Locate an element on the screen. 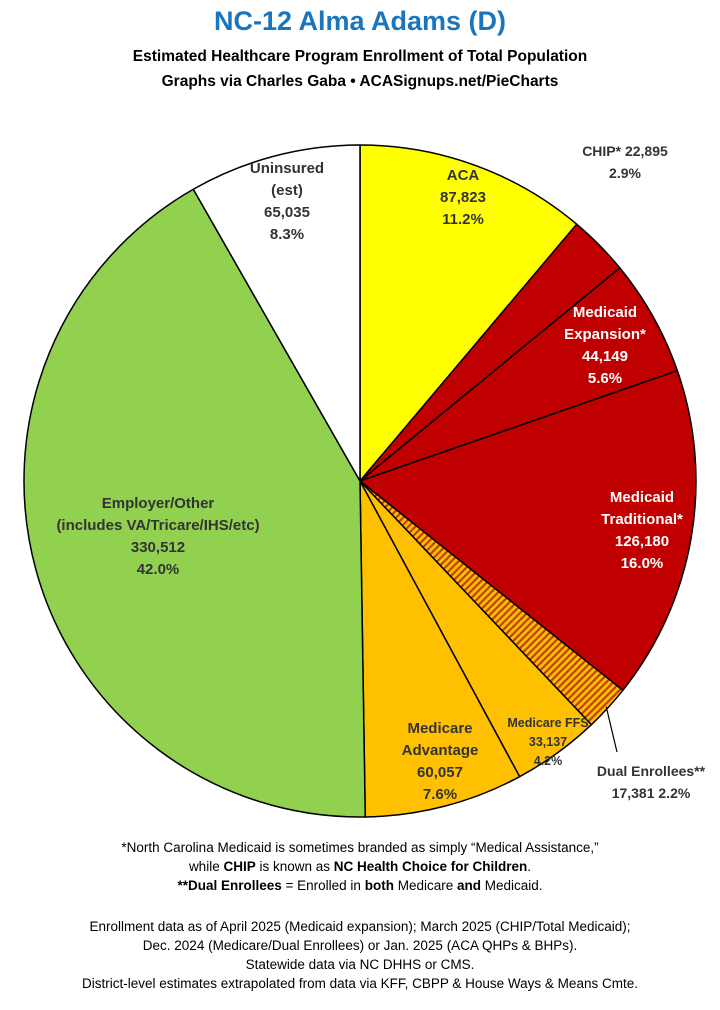  pie-slice-uninsured is located at coordinates (276, 313).